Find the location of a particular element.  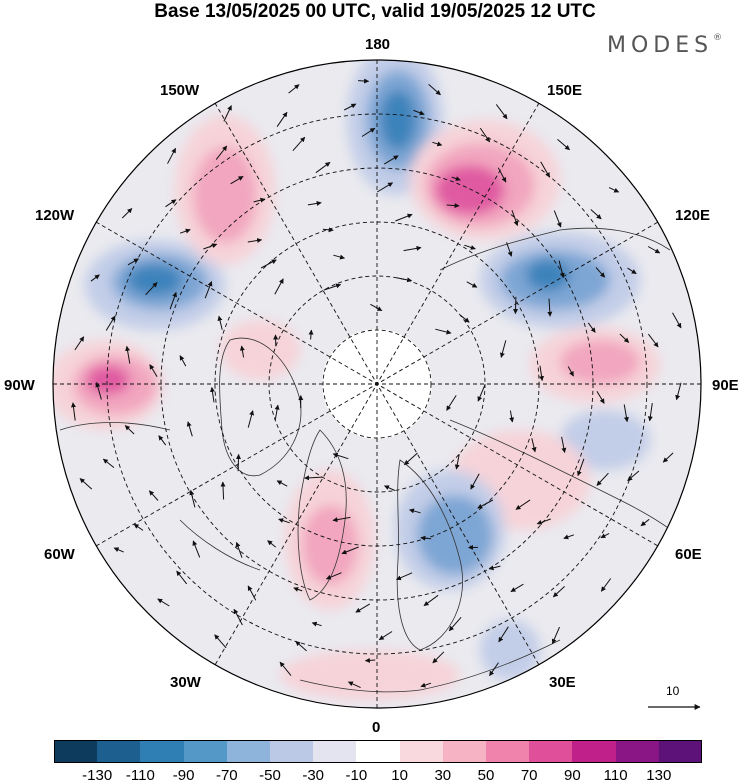

label-120e: 120E is located at coordinates (692, 216).